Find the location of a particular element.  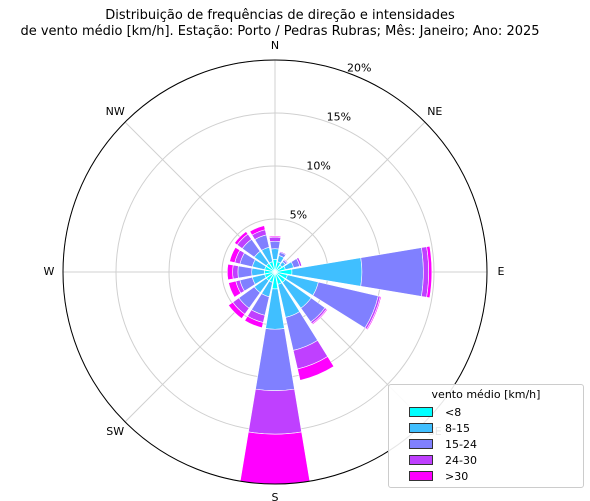

direction-label: S is located at coordinates (275, 496).